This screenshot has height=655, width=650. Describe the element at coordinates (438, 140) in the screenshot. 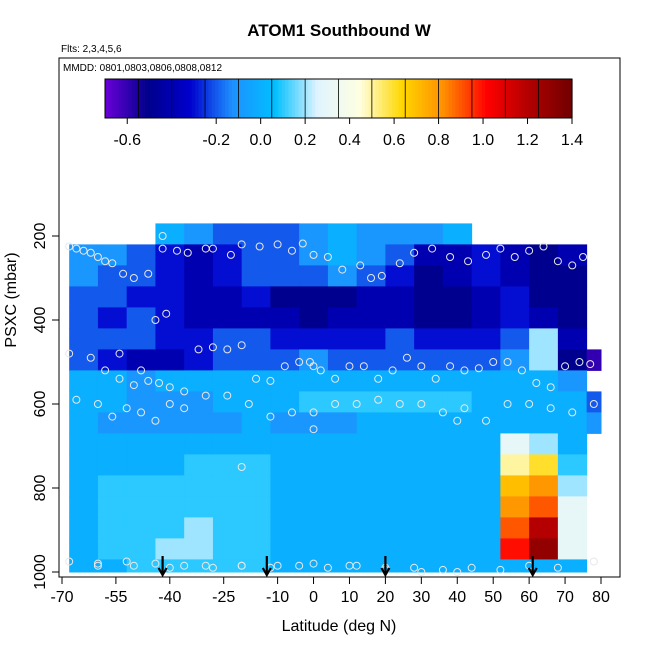

I see `colorbar-tick-label: 0.8` at that location.